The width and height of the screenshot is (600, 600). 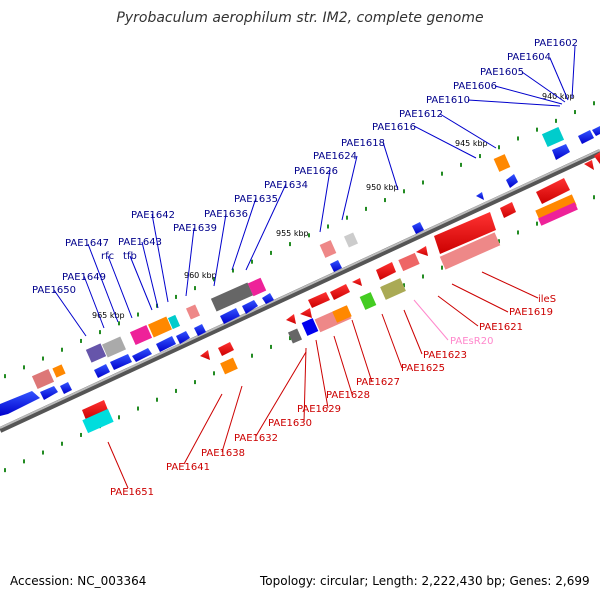 I want to click on gene-label: PAE1626, so click(x=316, y=171).